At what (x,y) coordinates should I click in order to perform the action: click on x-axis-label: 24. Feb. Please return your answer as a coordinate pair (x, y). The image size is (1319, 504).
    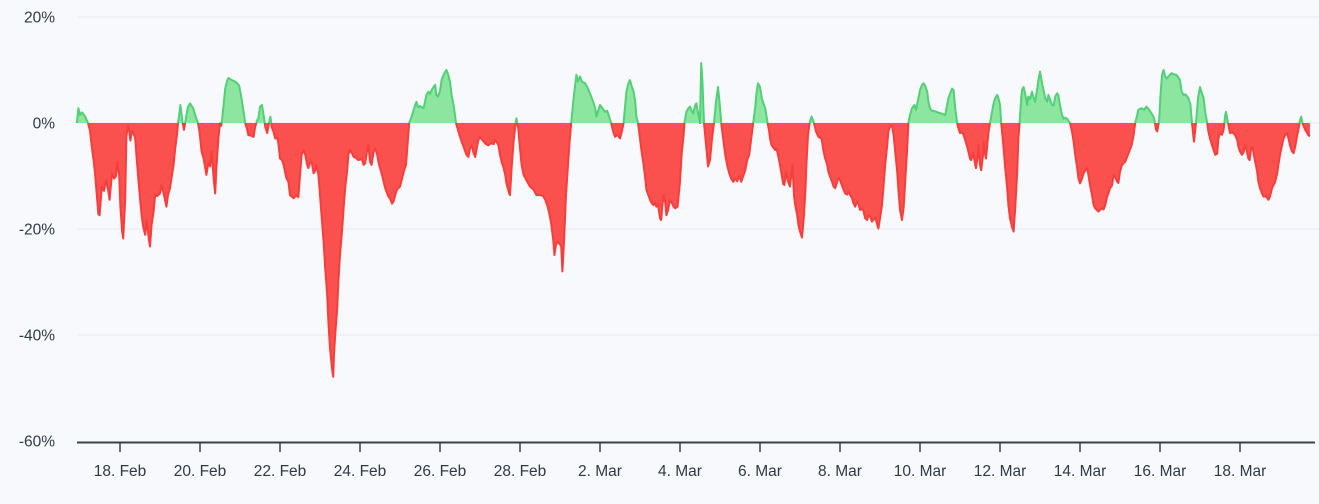
    Looking at the image, I should click on (360, 471).